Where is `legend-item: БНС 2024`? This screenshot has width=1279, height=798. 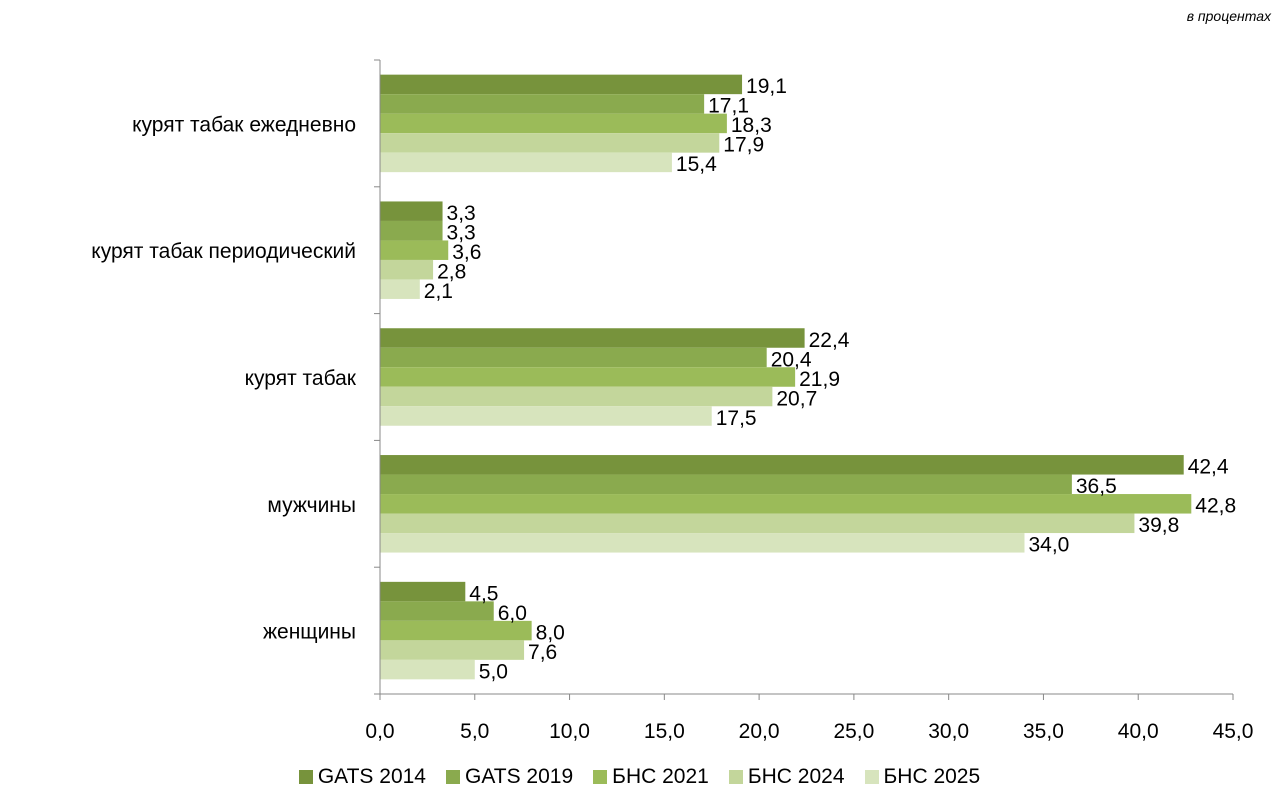 legend-item: БНС 2024 is located at coordinates (786, 777).